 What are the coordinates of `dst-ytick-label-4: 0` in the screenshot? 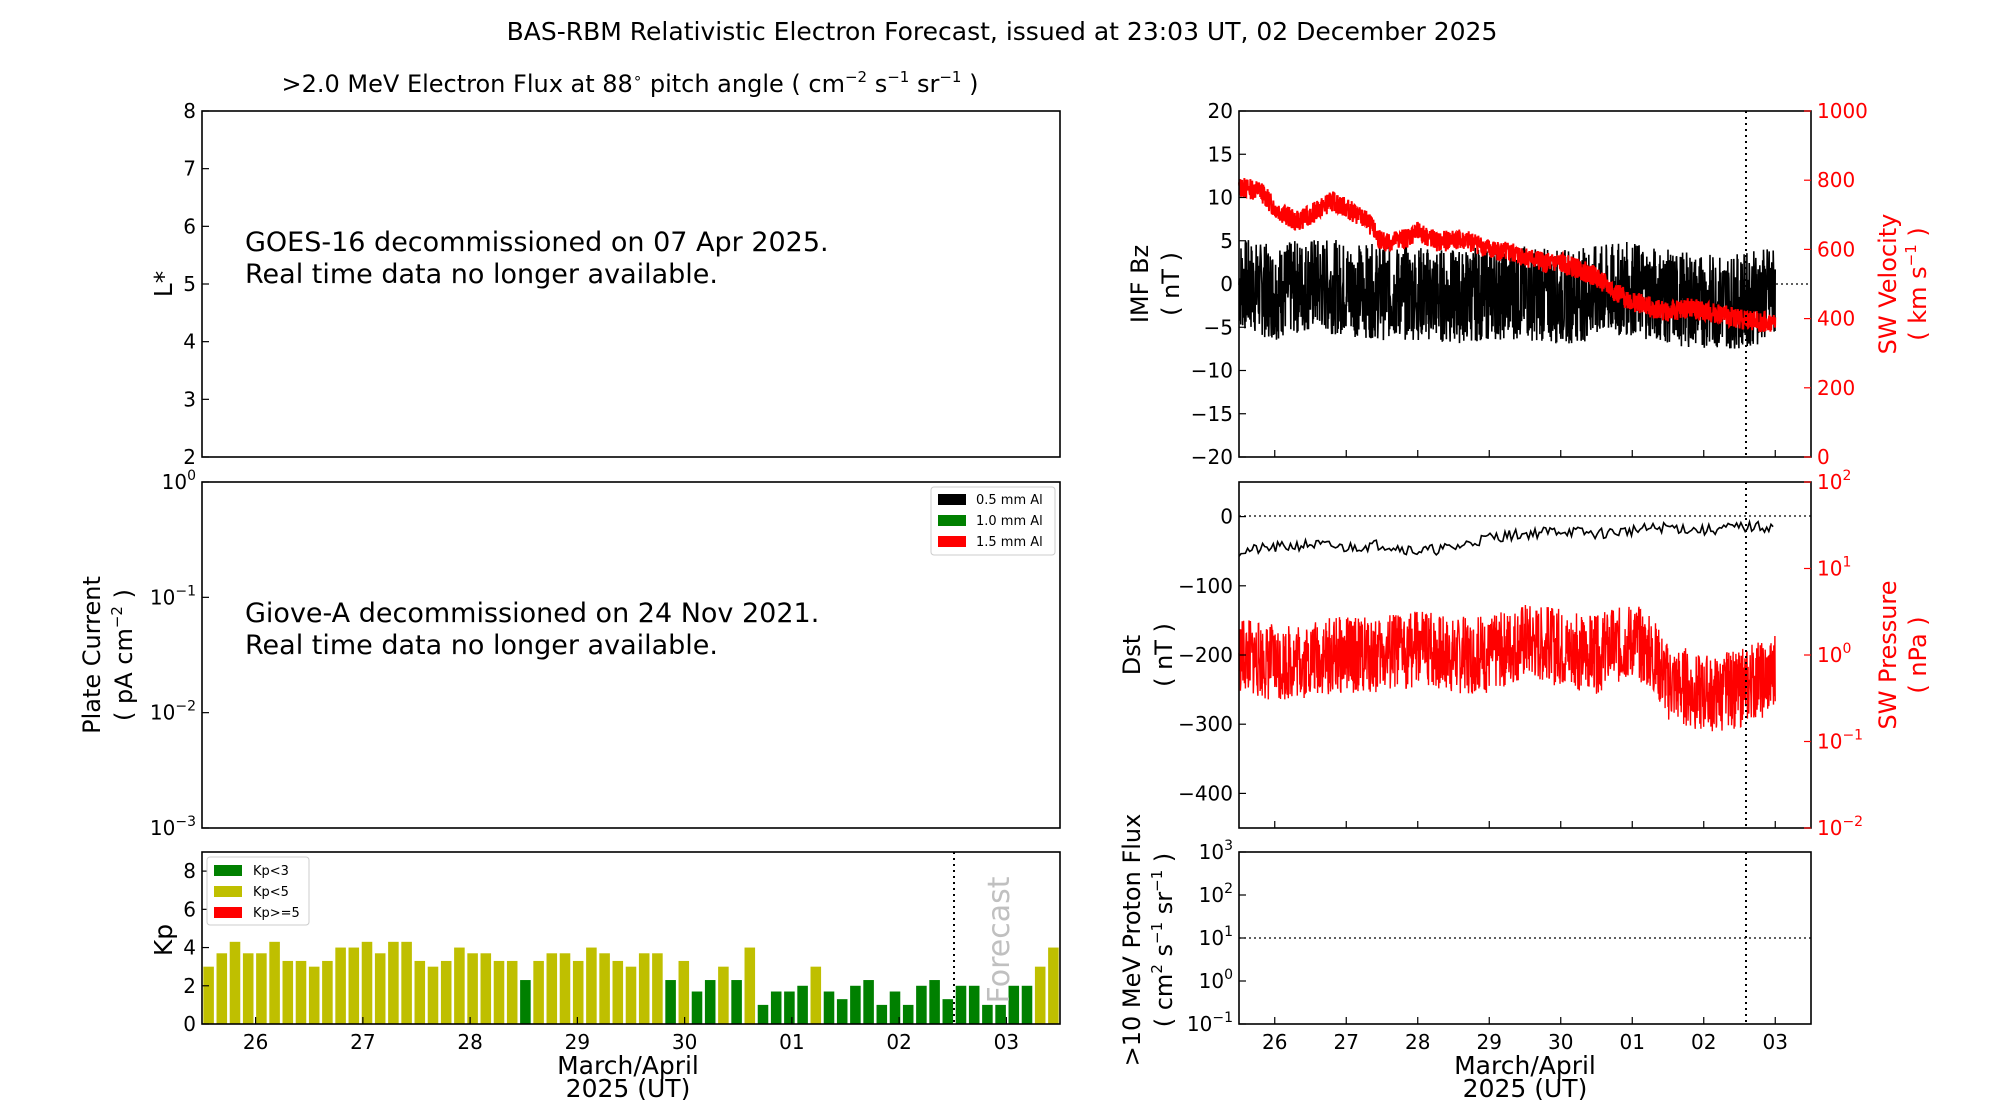 It's located at (1226, 517).